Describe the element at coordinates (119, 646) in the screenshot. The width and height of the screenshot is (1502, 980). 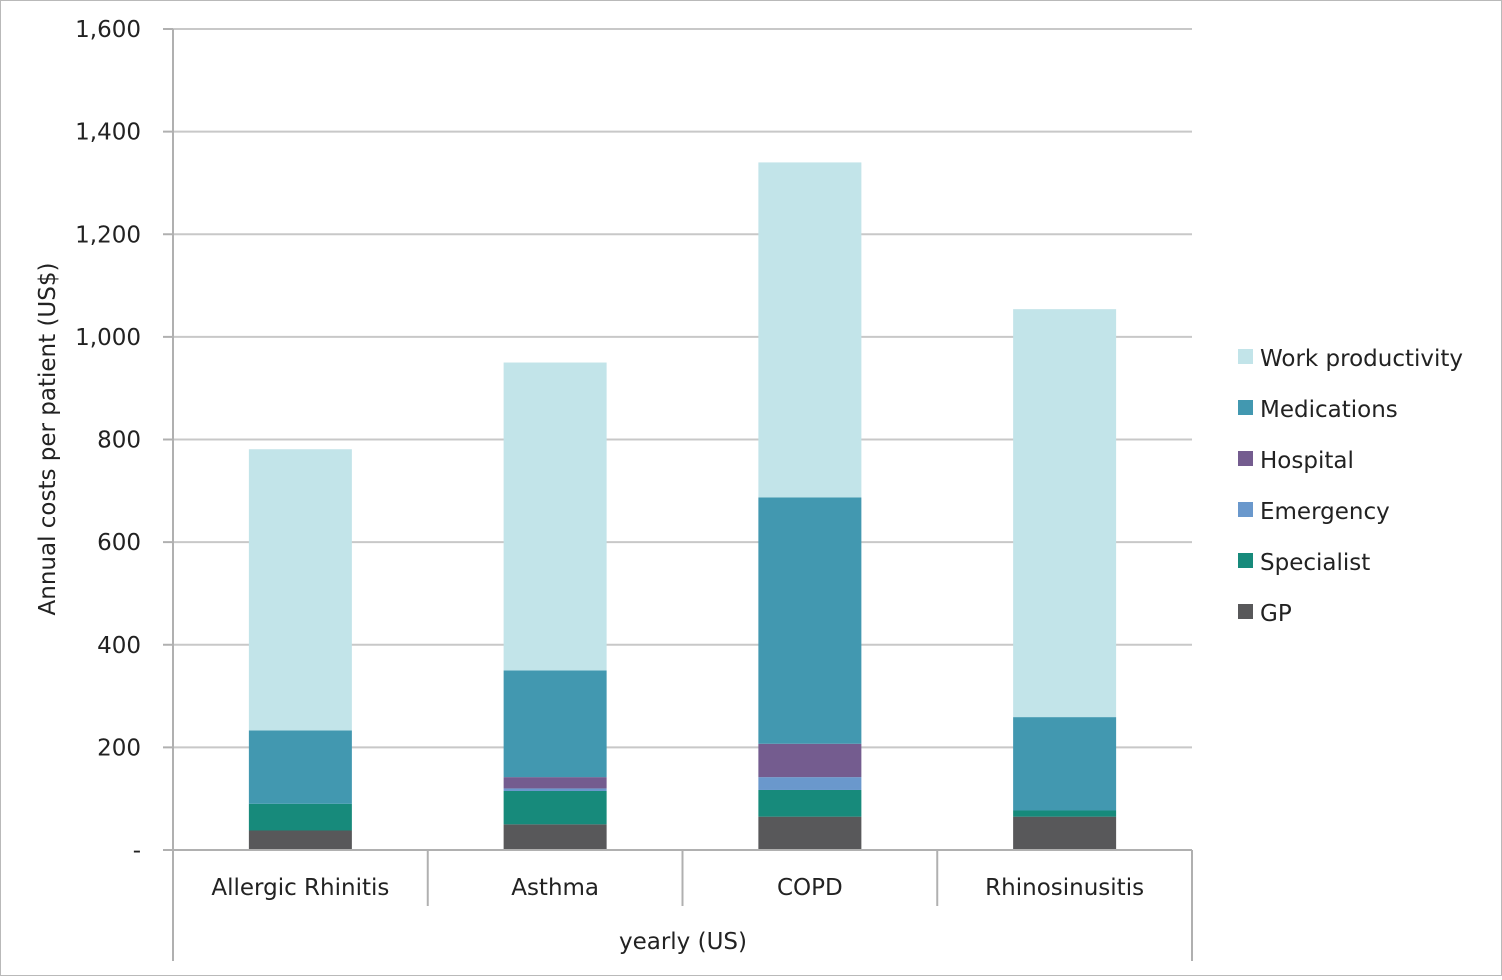
I see `y-tick-label: 400` at that location.